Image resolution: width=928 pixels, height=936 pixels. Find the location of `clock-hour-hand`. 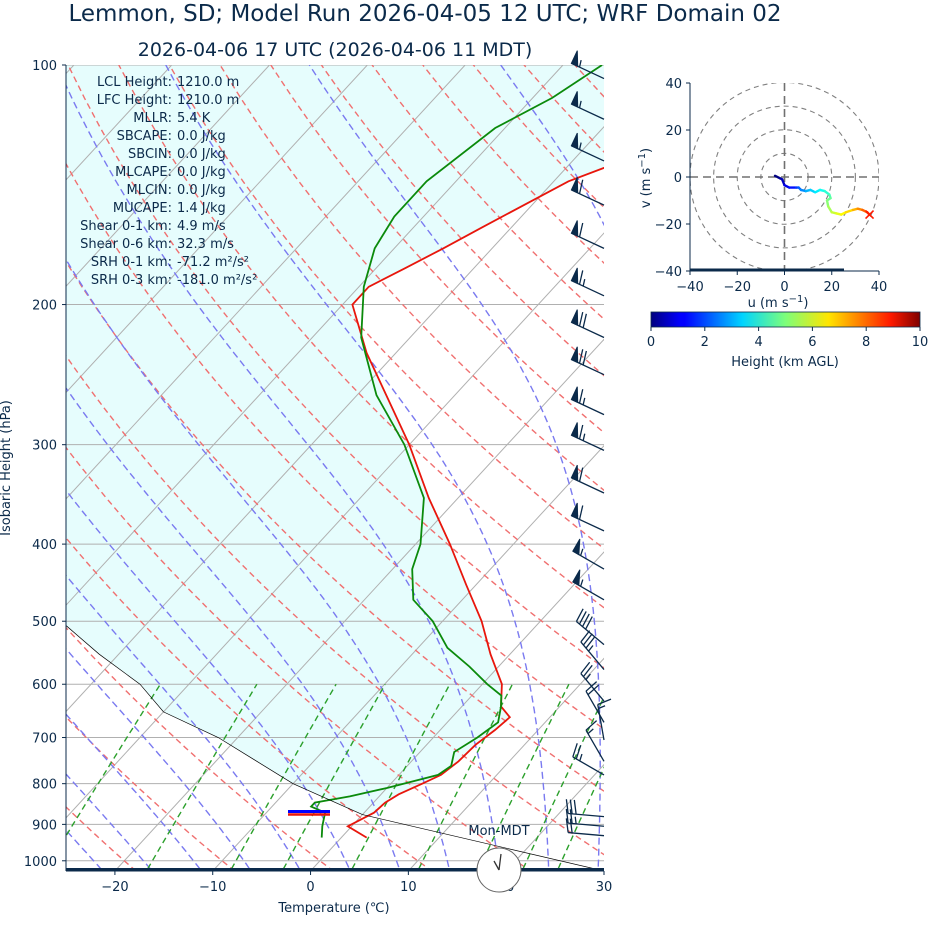

clock-hour-hand is located at coordinates (496, 865).